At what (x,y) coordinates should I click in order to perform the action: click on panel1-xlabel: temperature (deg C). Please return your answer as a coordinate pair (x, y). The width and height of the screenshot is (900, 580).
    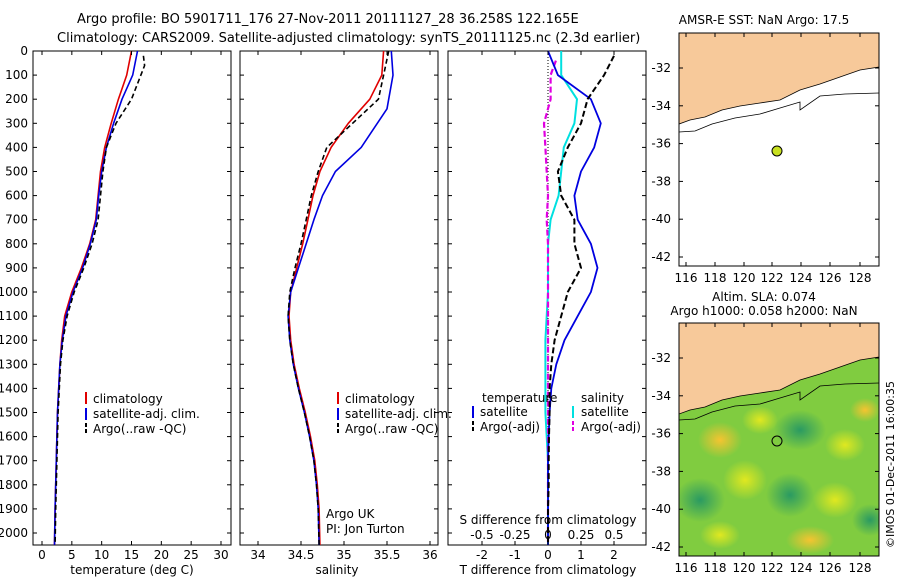
    Looking at the image, I should click on (131, 570).